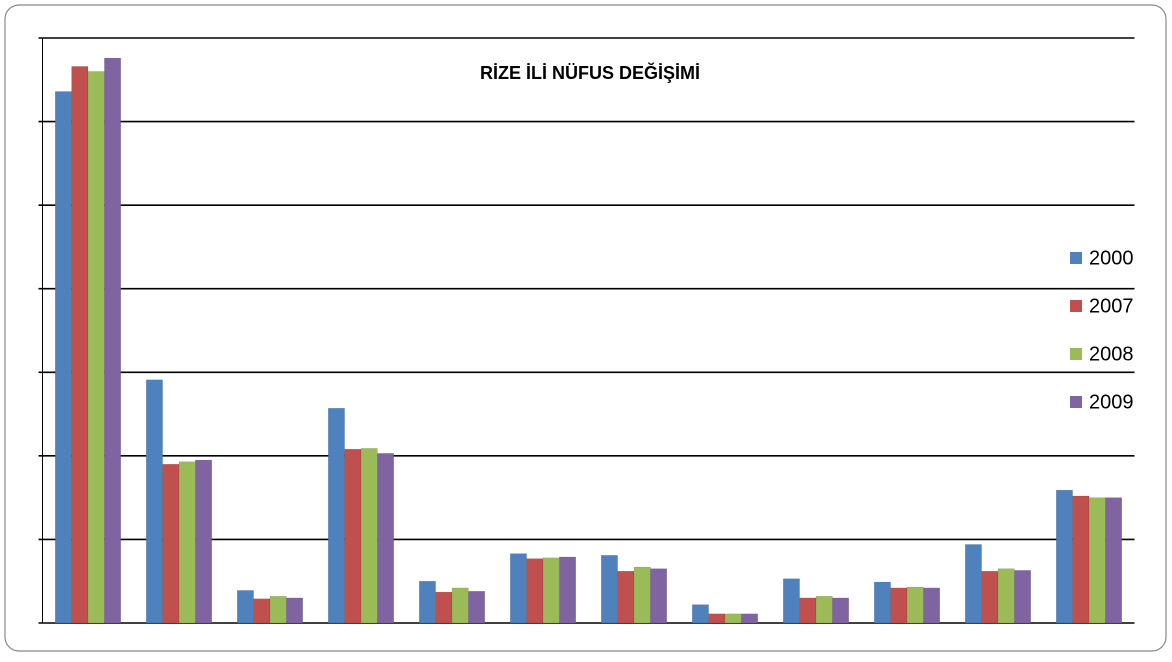  I want to click on legend-label: 2000, so click(1111, 258).